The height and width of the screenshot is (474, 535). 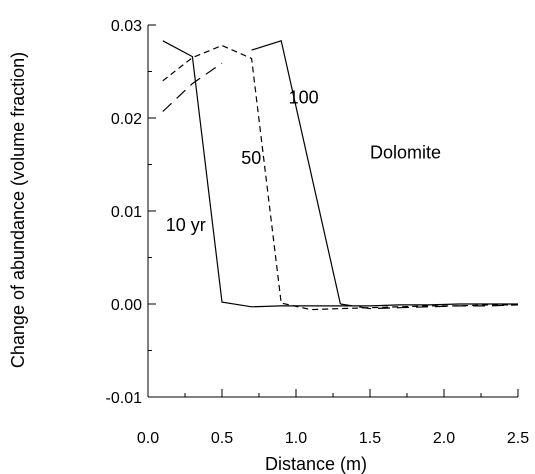 I want to click on x-tick-label: 0.5, so click(x=222, y=438).